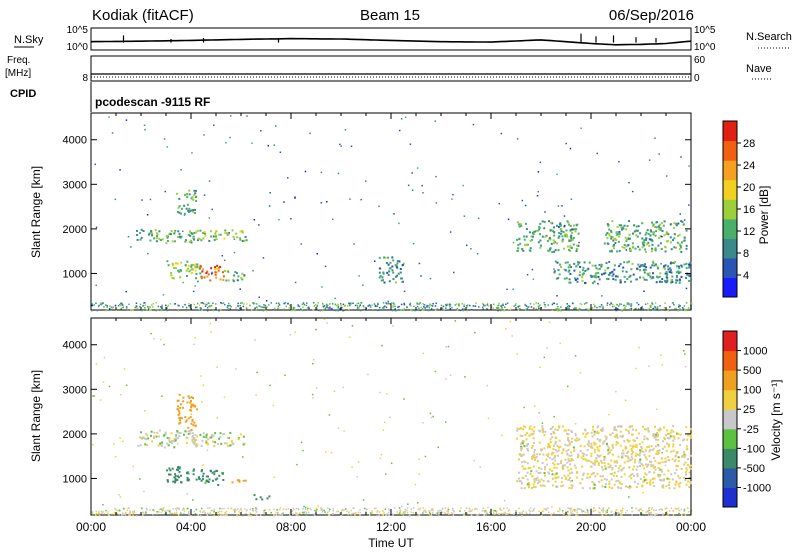 The height and width of the screenshot is (554, 800). Describe the element at coordinates (776, 419) in the screenshot. I see `velocity-colorbar-label: Velocity [m s⁻¹]` at that location.